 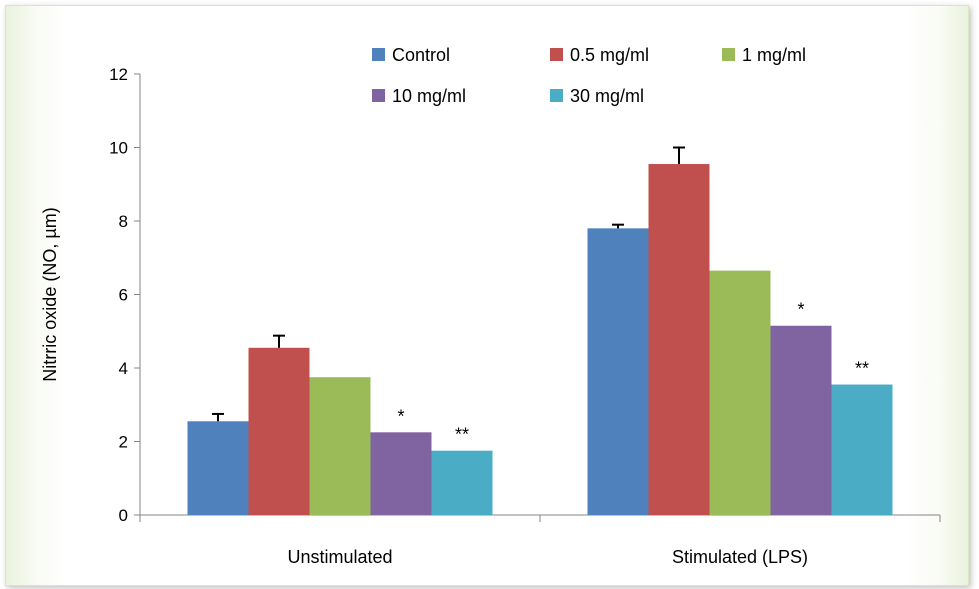 What do you see at coordinates (607, 96) in the screenshot?
I see `legend-label: 30 mg/ml` at bounding box center [607, 96].